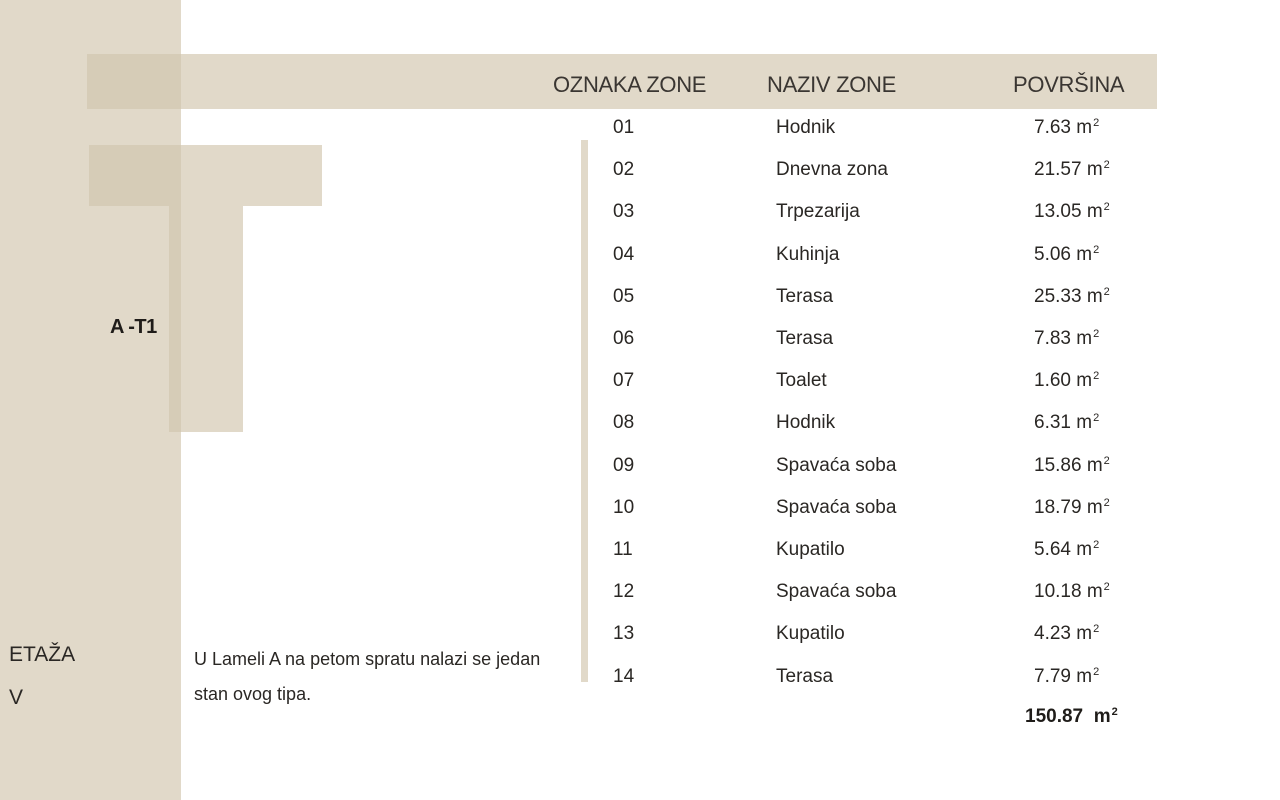 The width and height of the screenshot is (1280, 800). I want to click on zone-code: 12, so click(624, 592).